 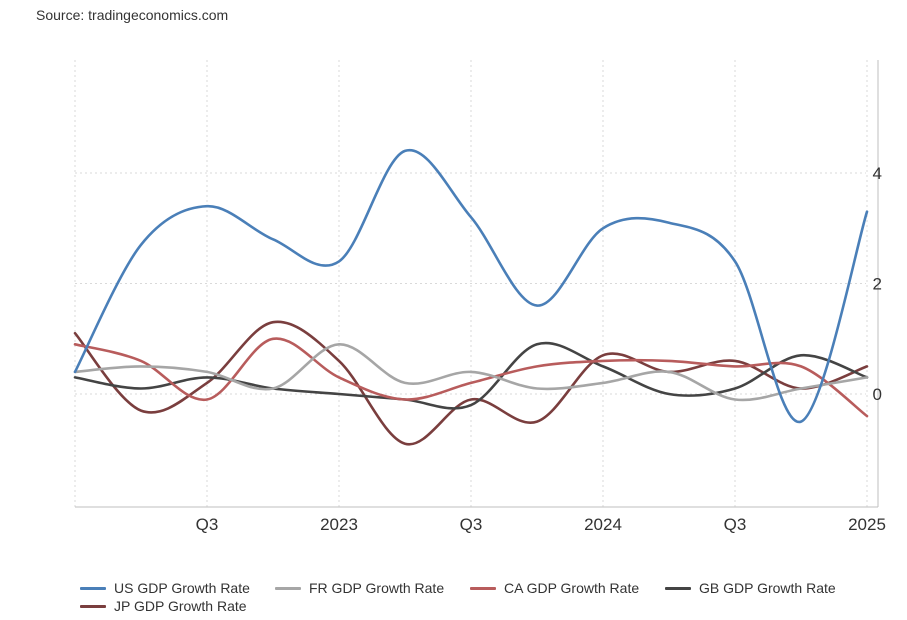 What do you see at coordinates (541, 524) in the screenshot?
I see `x-tick-labels: Q3 2023 Q3 2024 Q3 2025` at bounding box center [541, 524].